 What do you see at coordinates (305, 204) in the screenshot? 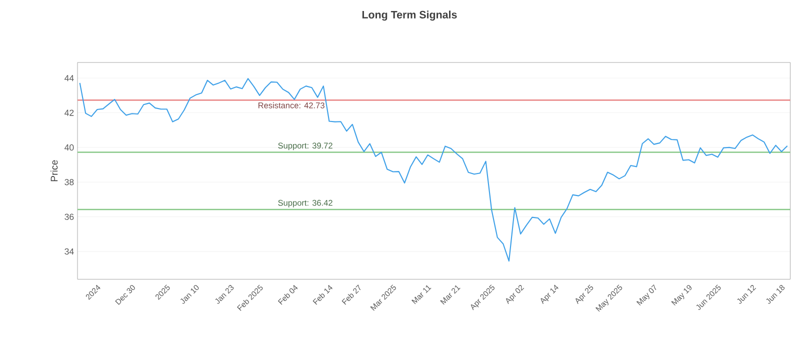
I see `ref-line-label: Support: 36.42` at bounding box center [305, 204].